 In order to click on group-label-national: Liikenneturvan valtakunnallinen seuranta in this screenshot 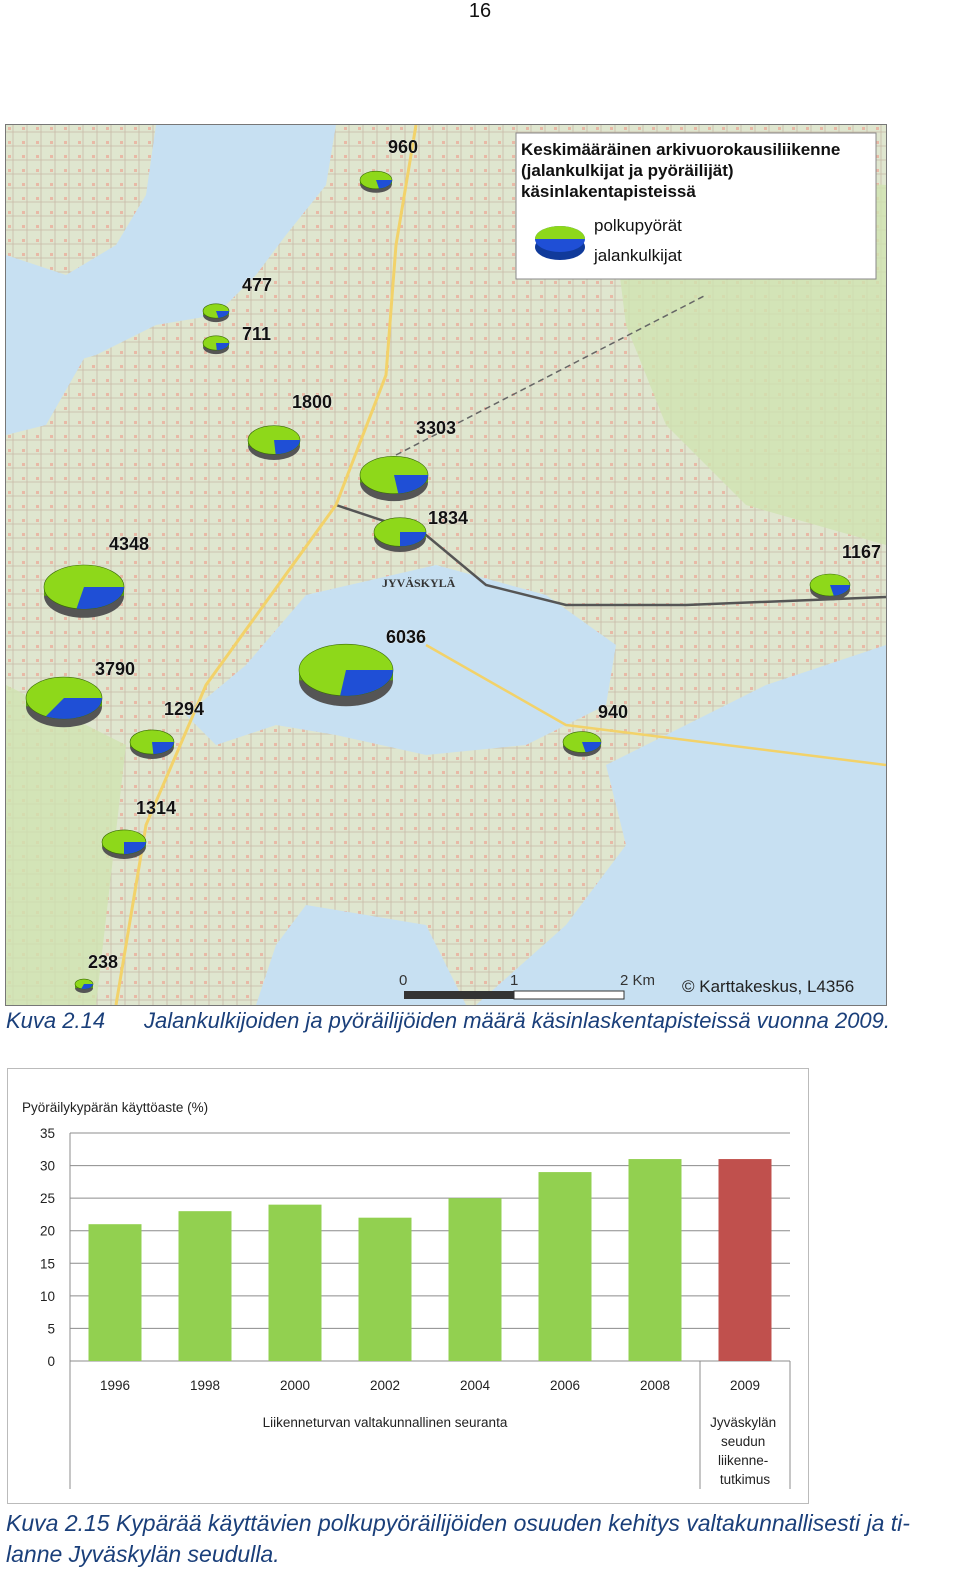, I will do `click(385, 1422)`.